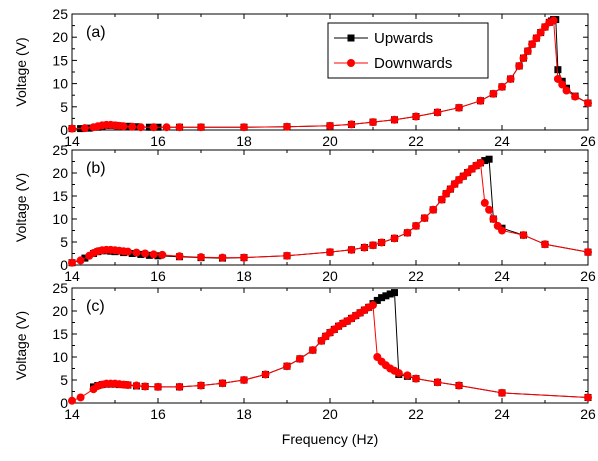 The height and width of the screenshot is (461, 598). What do you see at coordinates (351, 38) in the screenshot?
I see `legend-marker` at bounding box center [351, 38].